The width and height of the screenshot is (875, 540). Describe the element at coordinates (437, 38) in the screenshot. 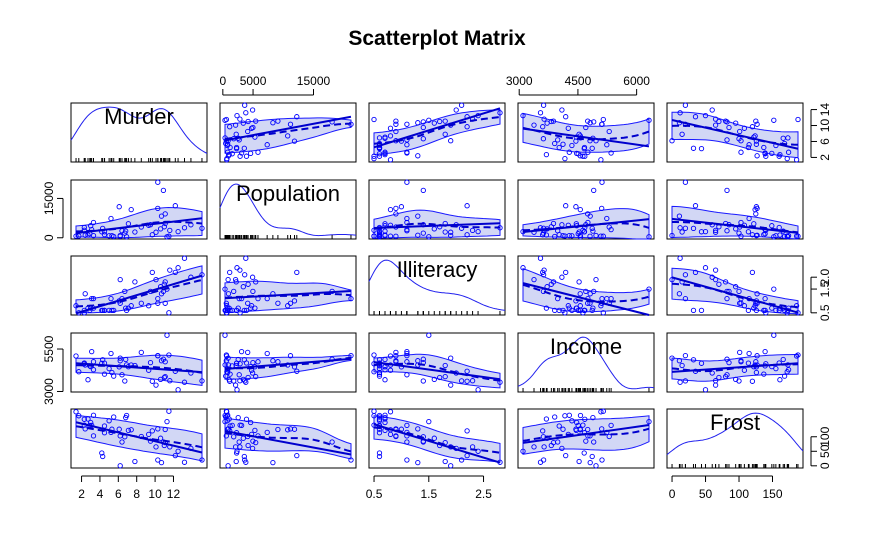

I see `chart-title: Scatterplot Matrix` at that location.